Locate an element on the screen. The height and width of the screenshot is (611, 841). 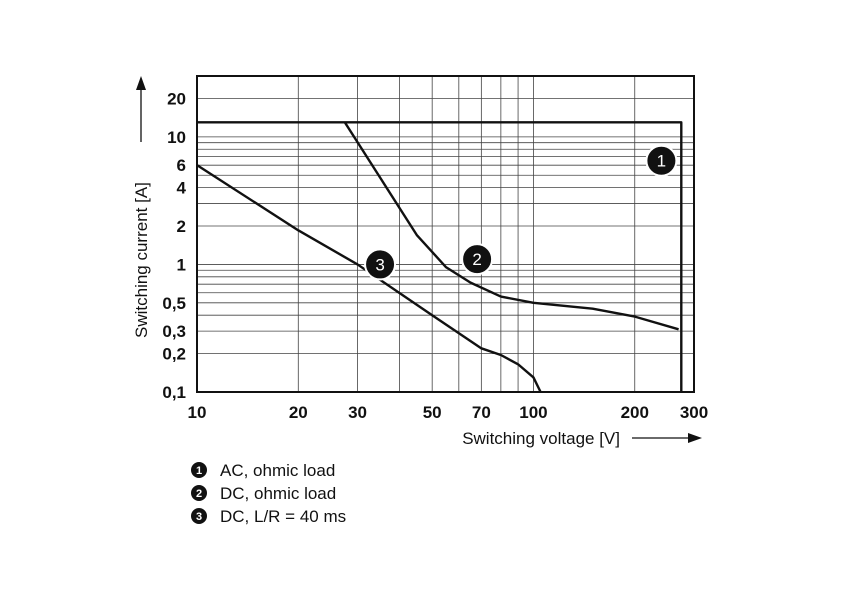
series-2-marker-label: 2 is located at coordinates (476, 259).